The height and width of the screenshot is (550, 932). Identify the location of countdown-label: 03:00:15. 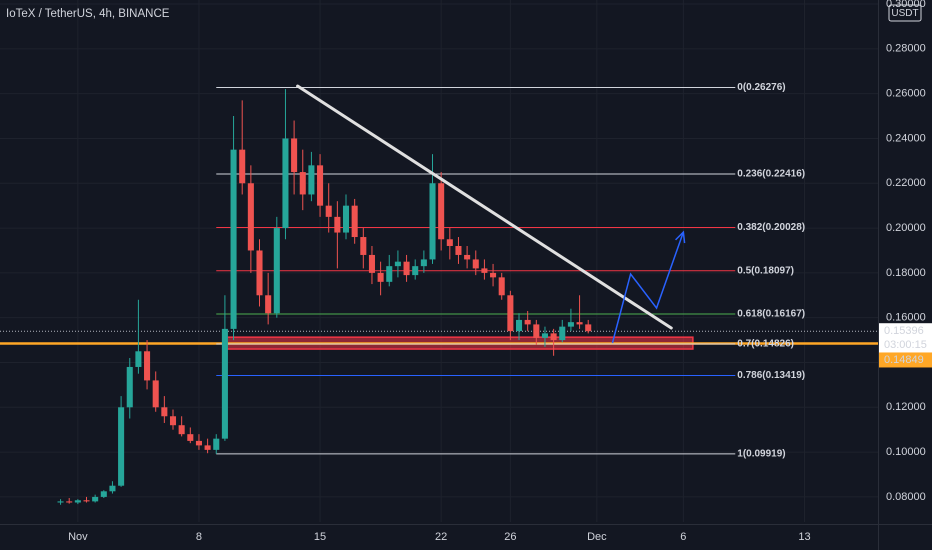
(905, 345).